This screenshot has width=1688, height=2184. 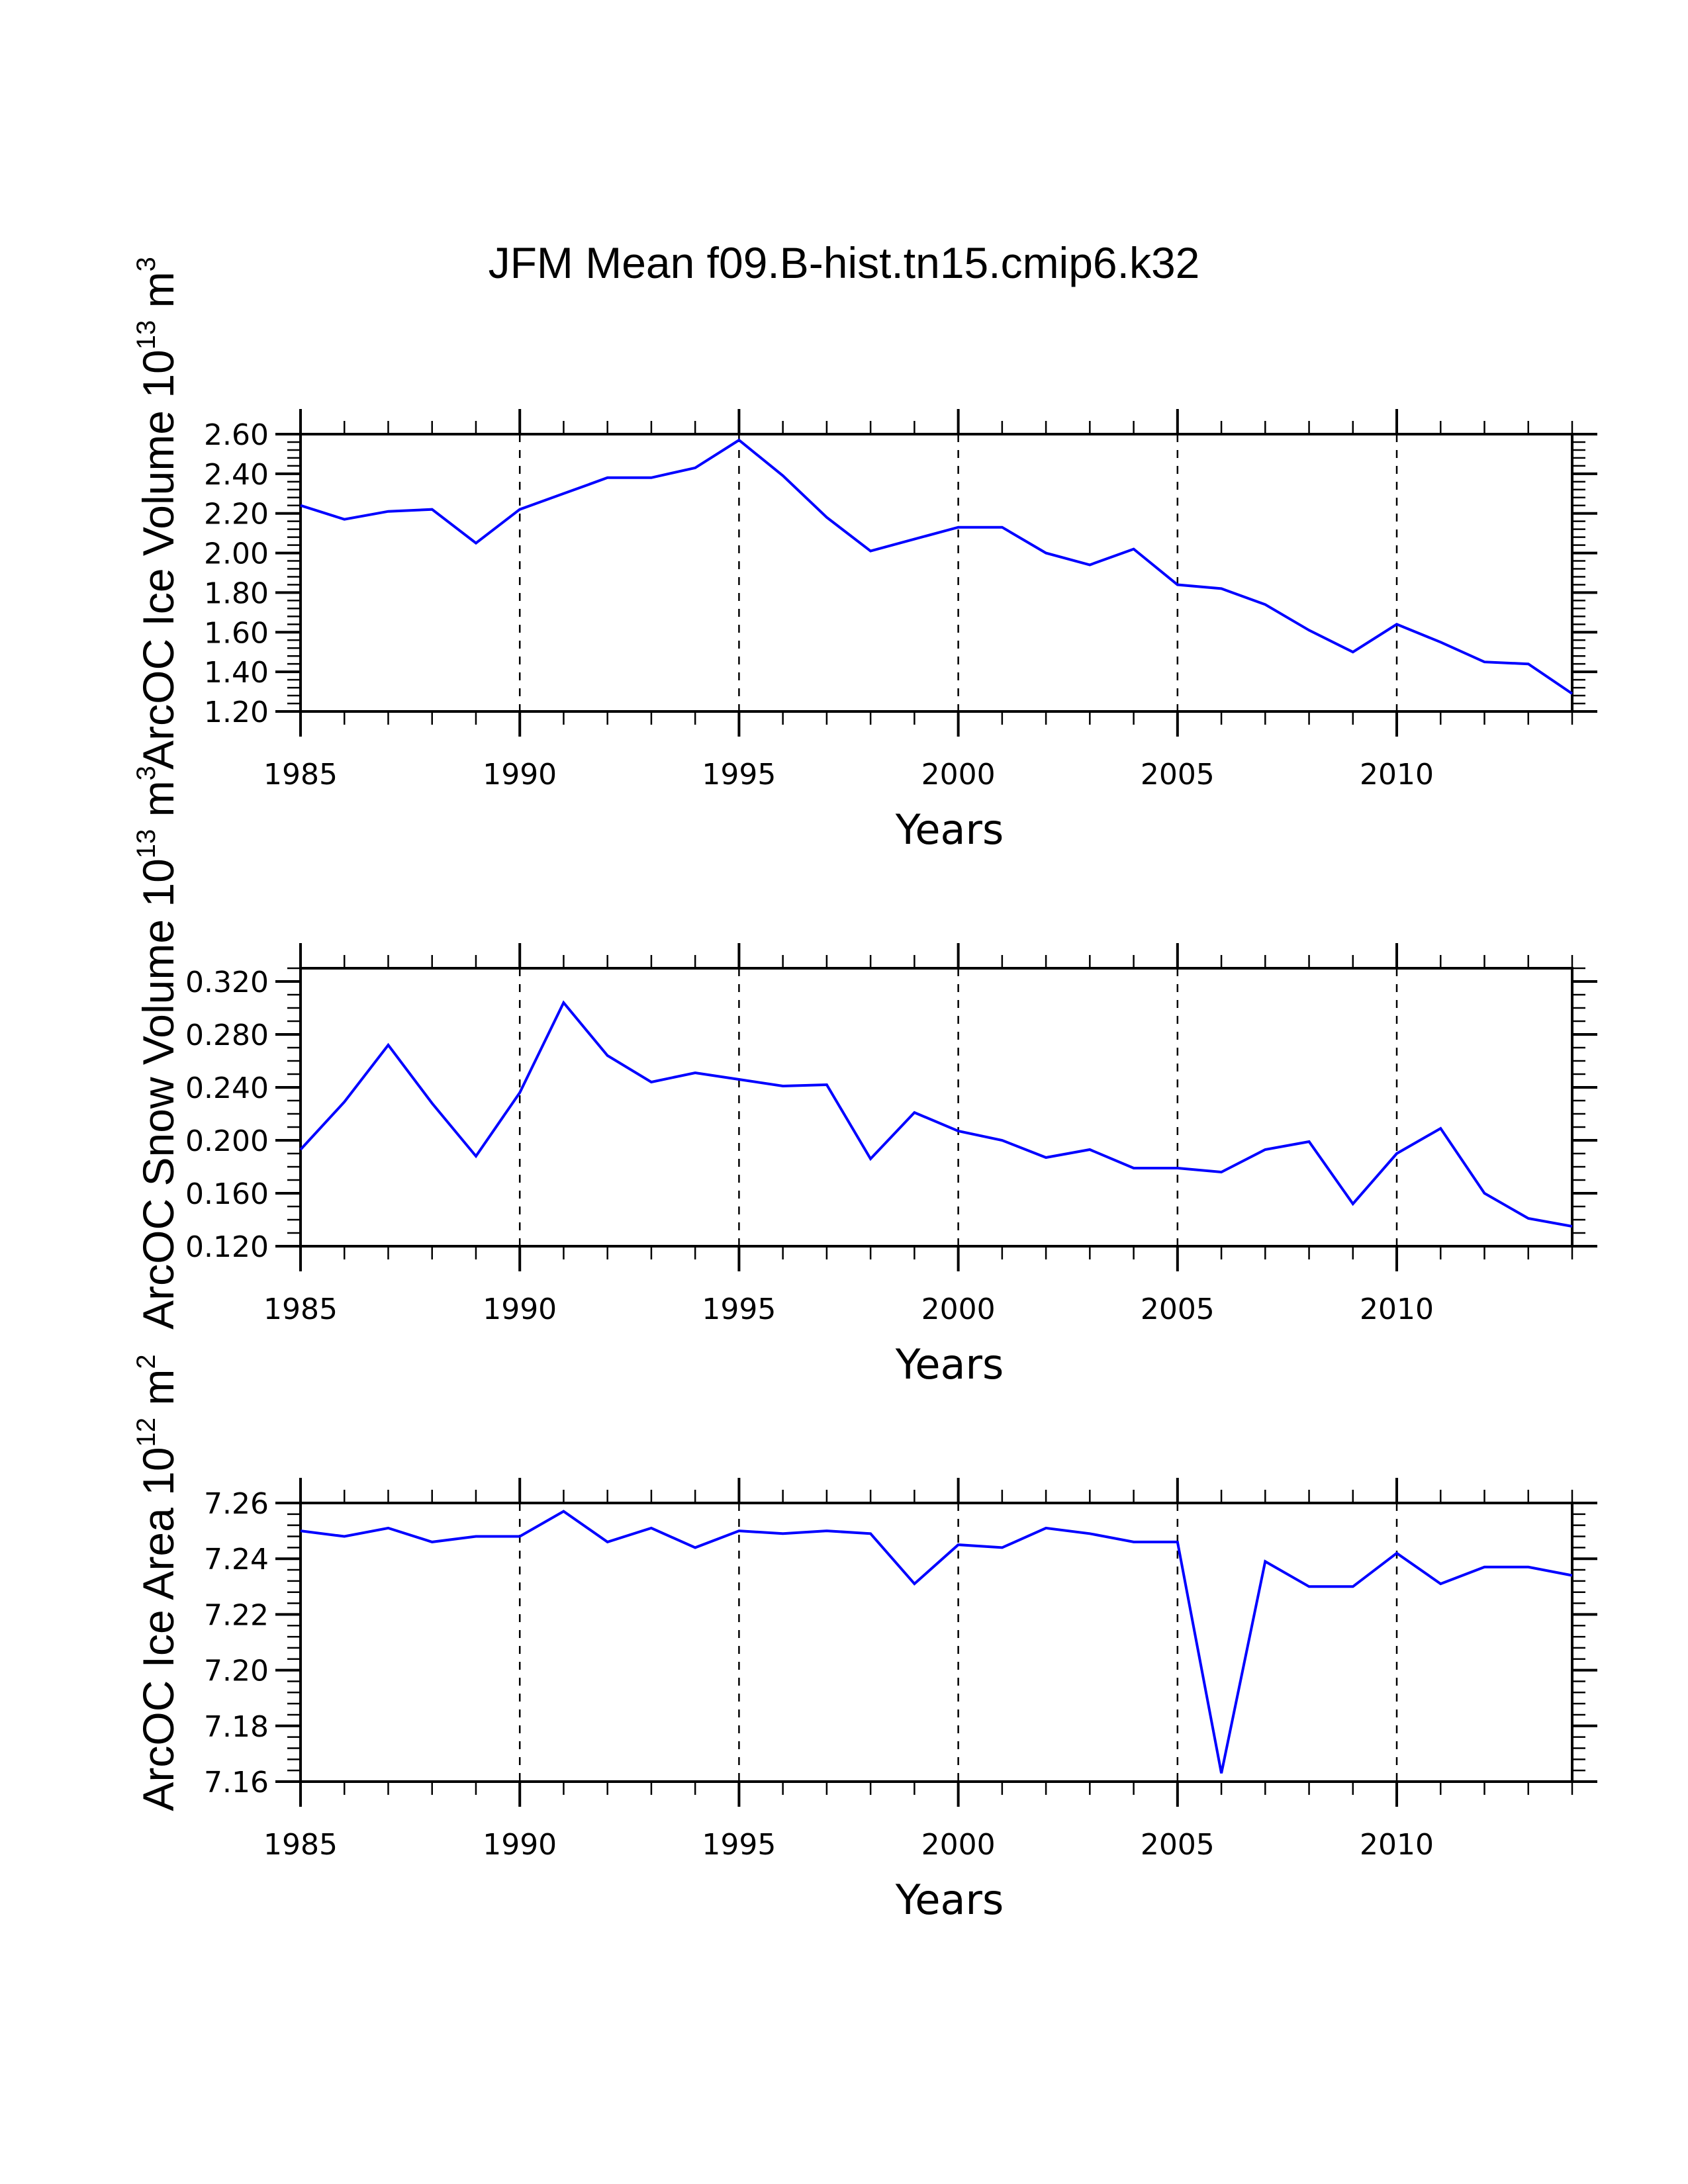 What do you see at coordinates (236, 514) in the screenshot?
I see `y-tick-label: 2.20` at bounding box center [236, 514].